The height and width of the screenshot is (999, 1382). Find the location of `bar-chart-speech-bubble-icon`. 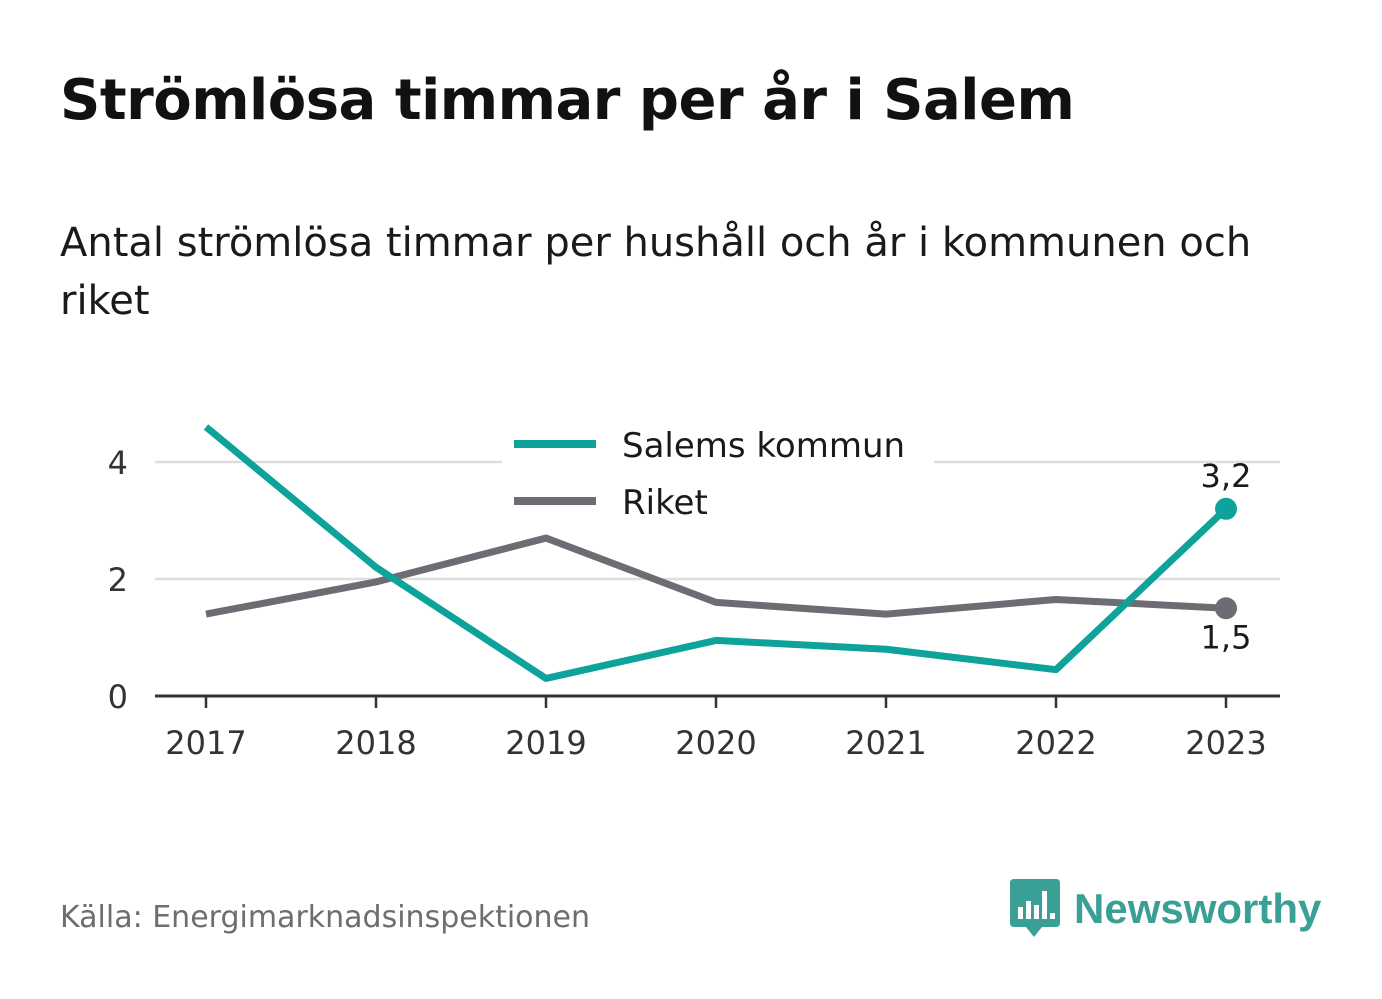

bar-chart-speech-bubble-icon is located at coordinates (1035, 908).